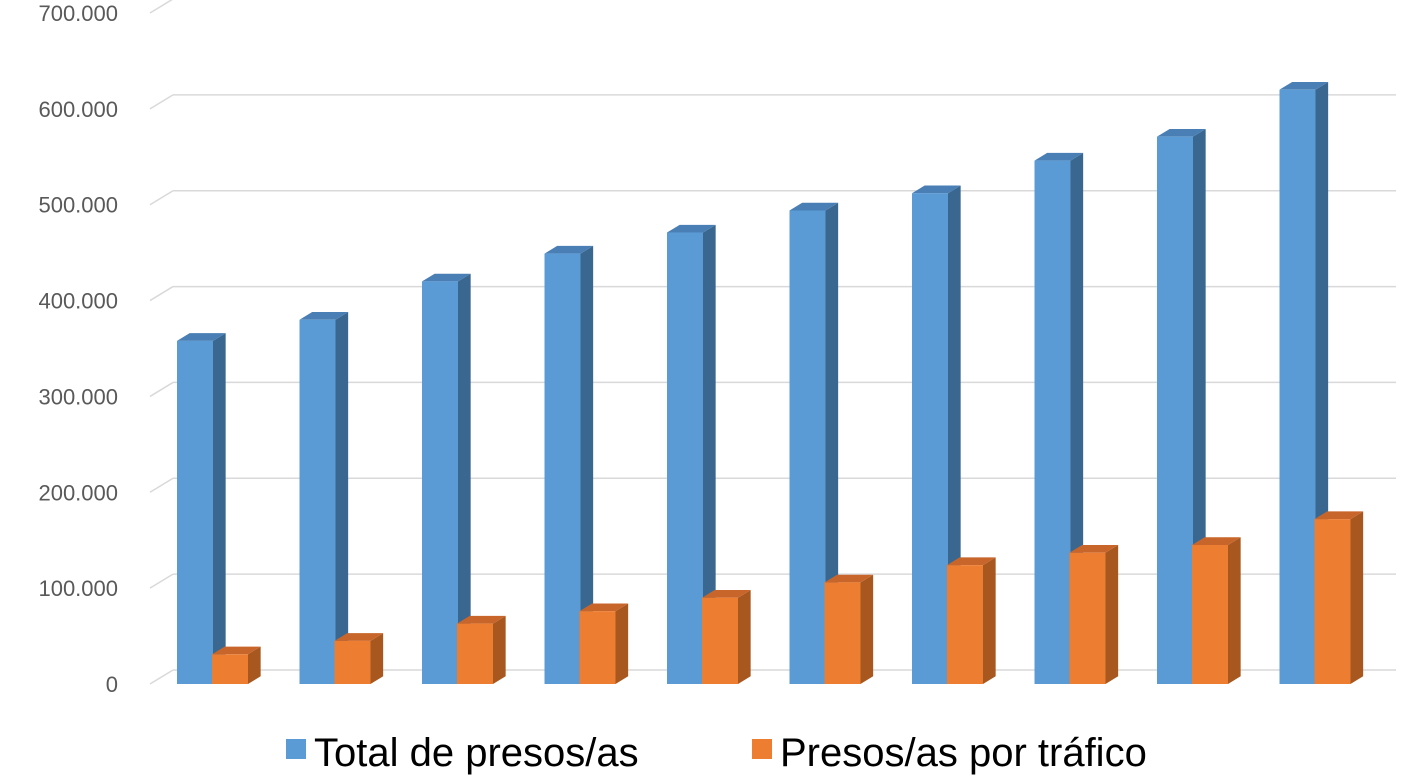 This screenshot has width=1404, height=784. I want to click on y-tick-label: 500.000, so click(78, 205).